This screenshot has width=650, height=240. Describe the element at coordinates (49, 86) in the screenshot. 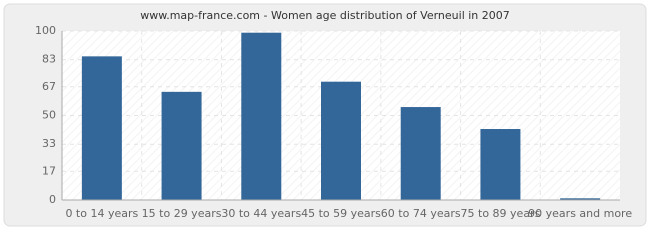

I see `y-tick-label: 67` at that location.